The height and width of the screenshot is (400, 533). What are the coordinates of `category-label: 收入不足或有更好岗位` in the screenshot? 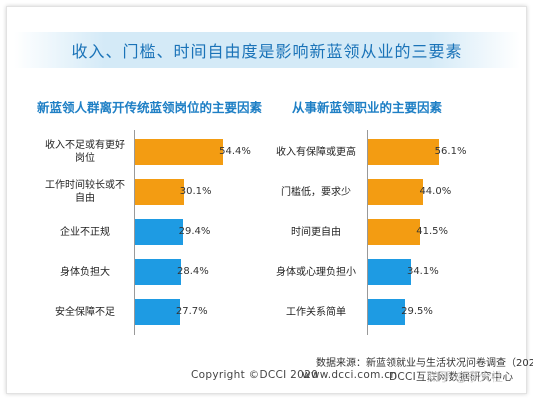 It's located at (85, 152).